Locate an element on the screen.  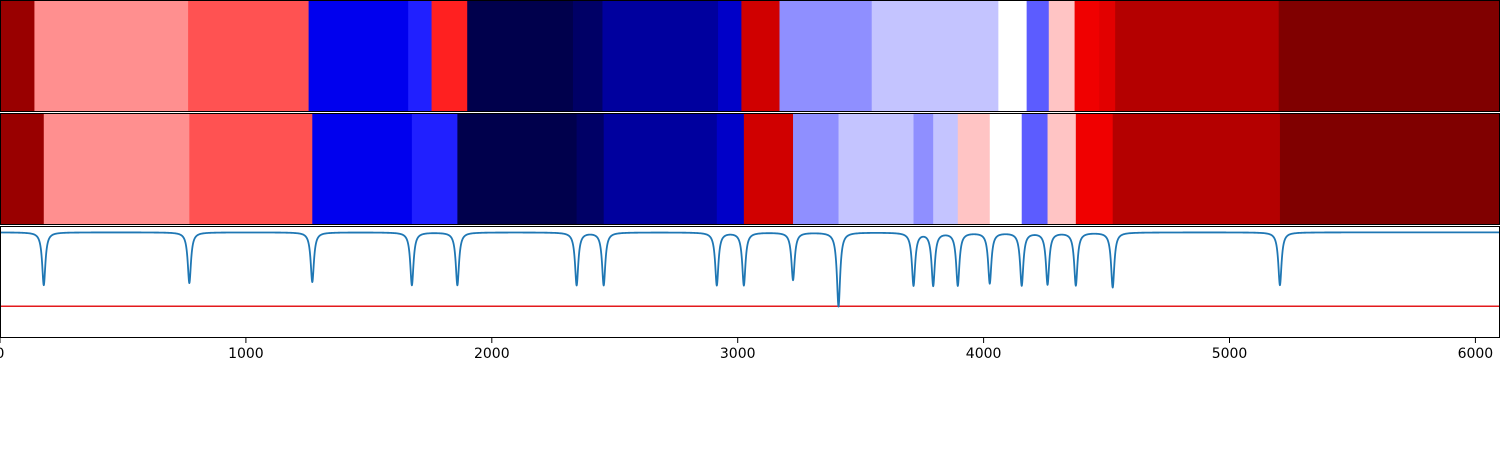
x-tick-label: 0 is located at coordinates (2, 354).